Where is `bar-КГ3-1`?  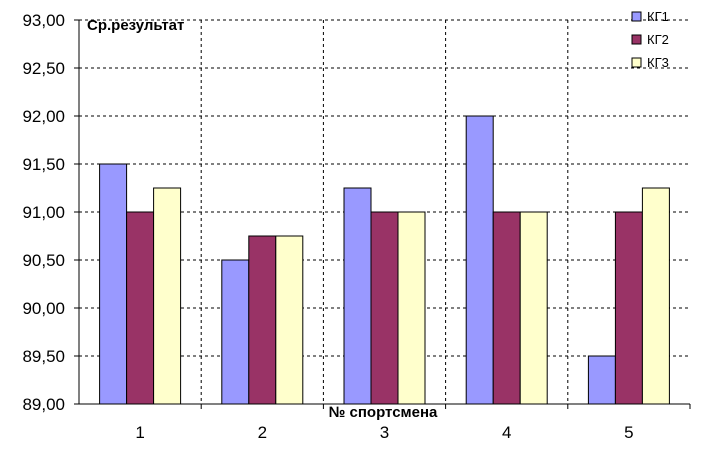 bar-КГ3-1 is located at coordinates (167, 296).